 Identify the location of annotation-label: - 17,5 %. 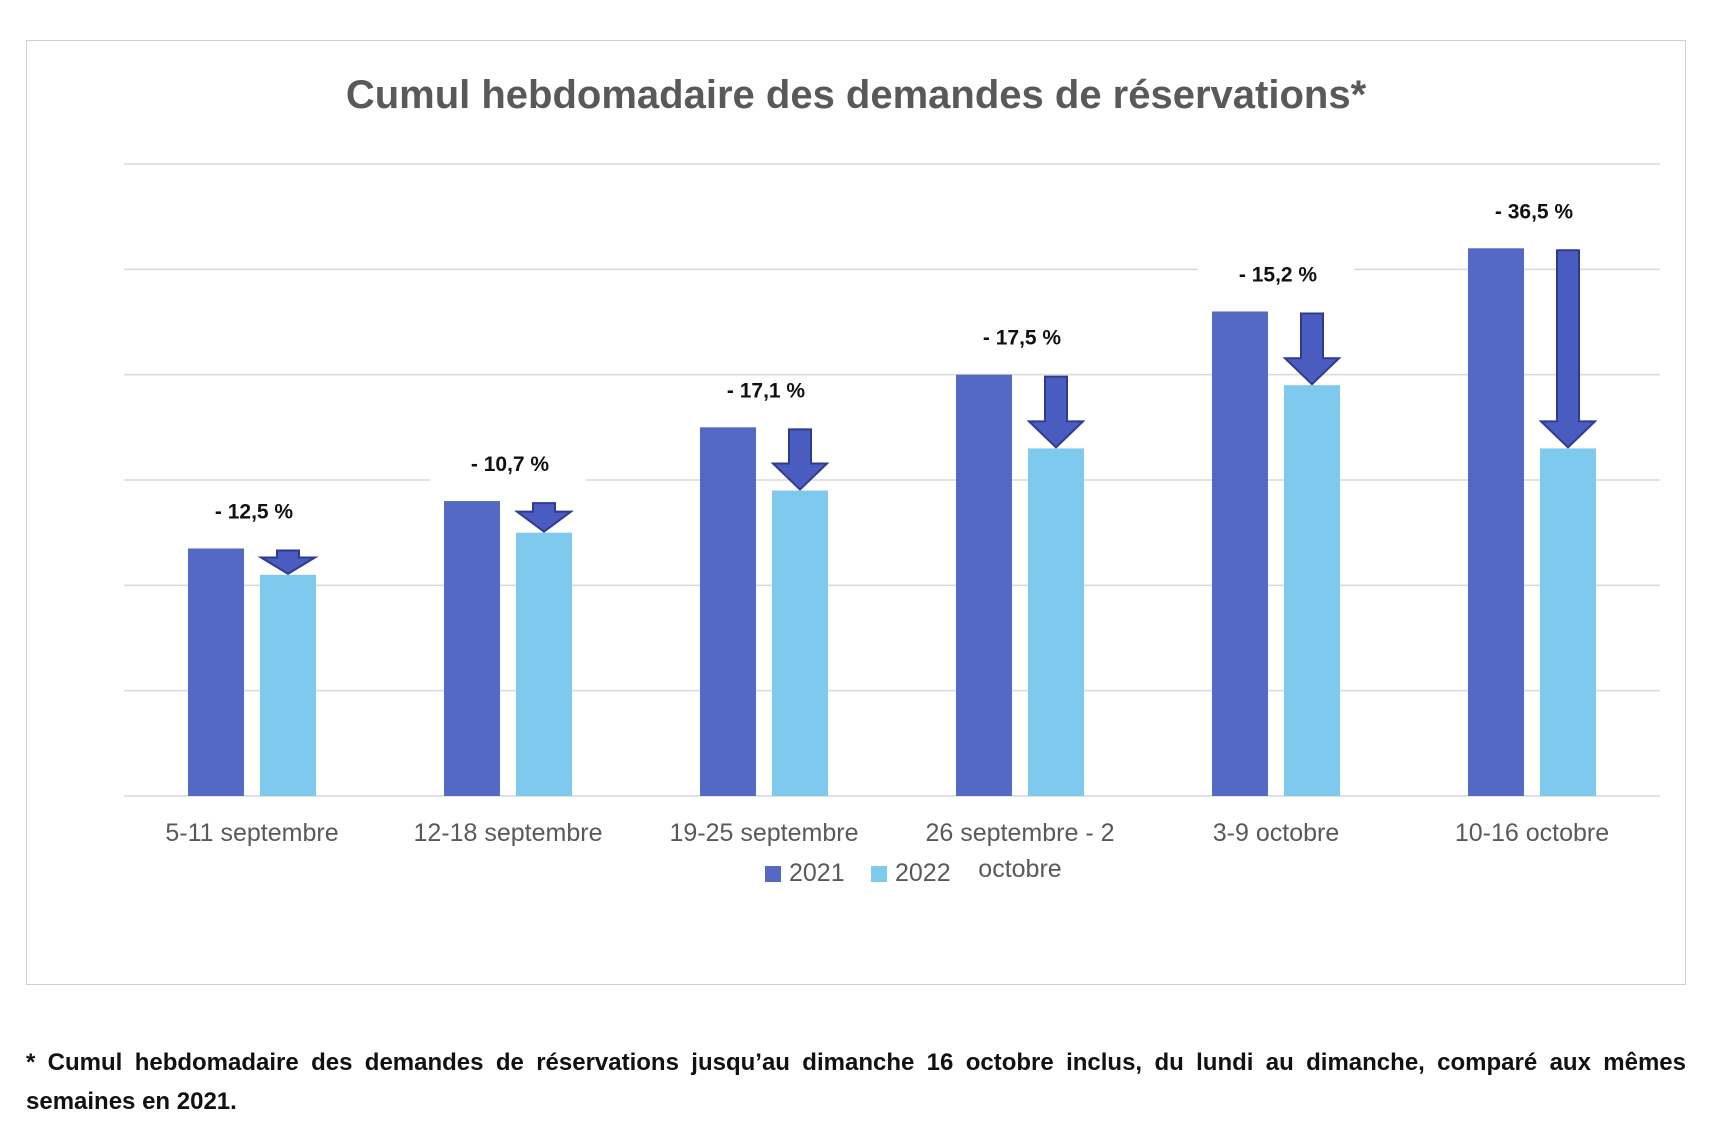
(1022, 338).